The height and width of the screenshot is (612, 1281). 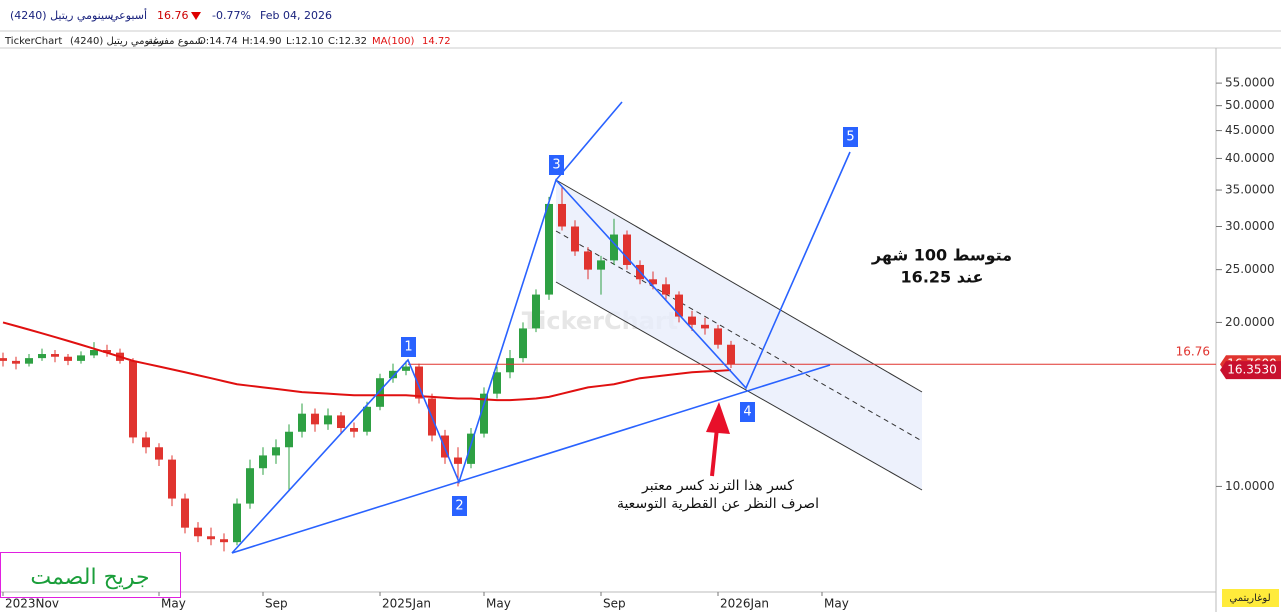 What do you see at coordinates (744, 604) in the screenshot?
I see `x-tick-label: 2026Jan` at bounding box center [744, 604].